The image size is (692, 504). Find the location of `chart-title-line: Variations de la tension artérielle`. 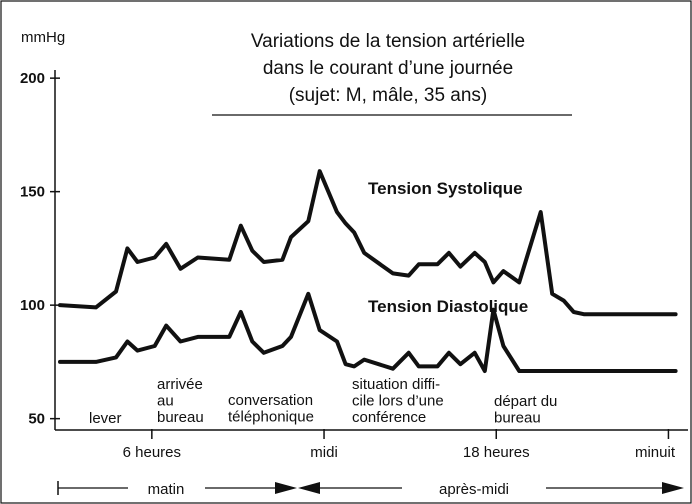

chart-title-line: Variations de la tension artérielle is located at coordinates (388, 41).